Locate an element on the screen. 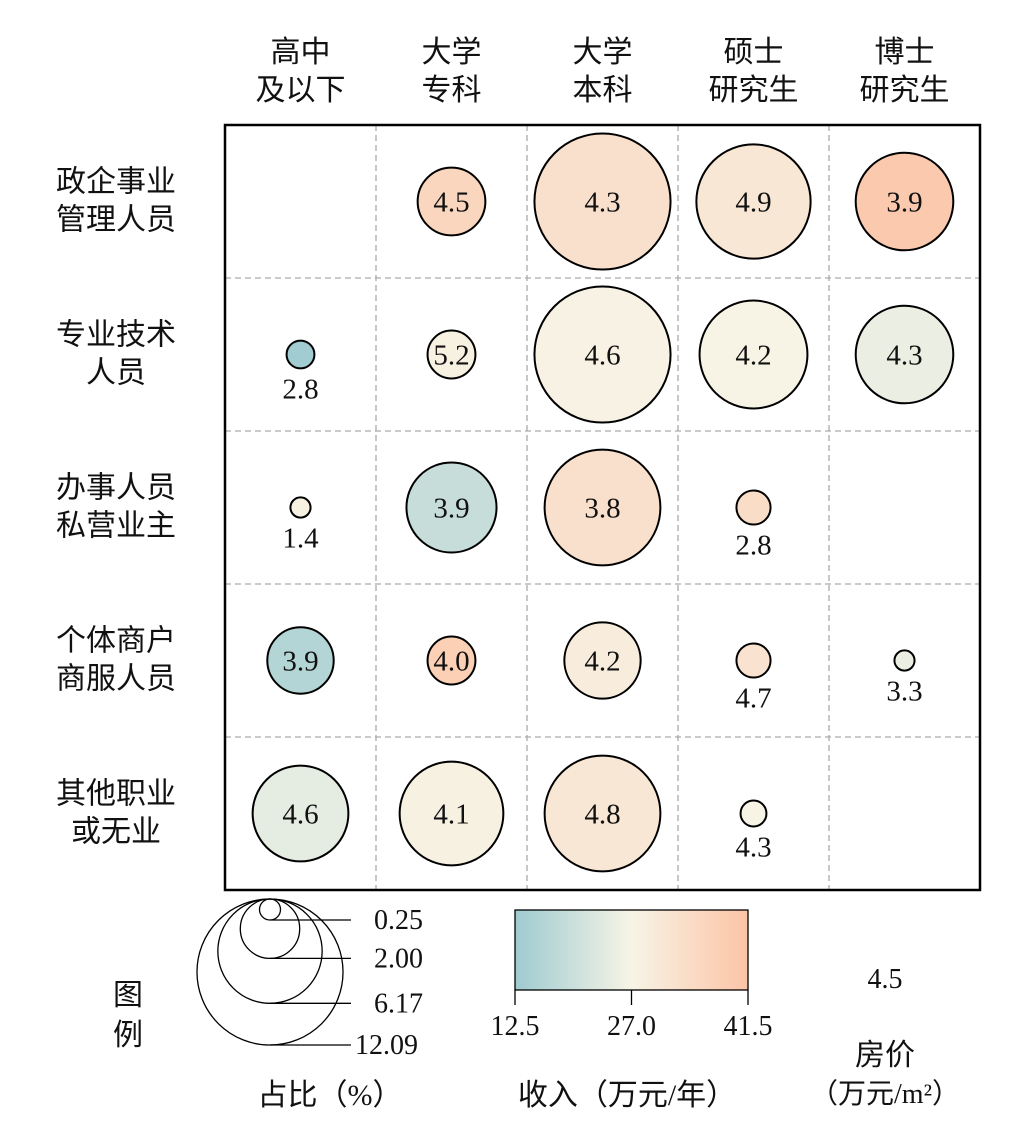  column-header: 高中 is located at coordinates (301, 52).